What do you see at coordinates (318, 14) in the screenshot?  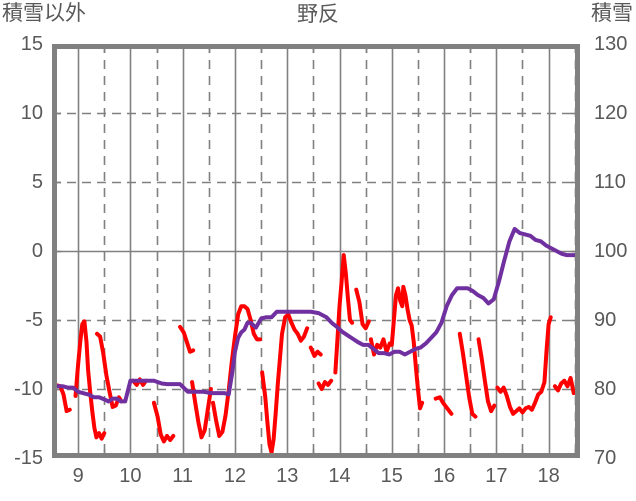 I see `chart-title: 野反` at bounding box center [318, 14].